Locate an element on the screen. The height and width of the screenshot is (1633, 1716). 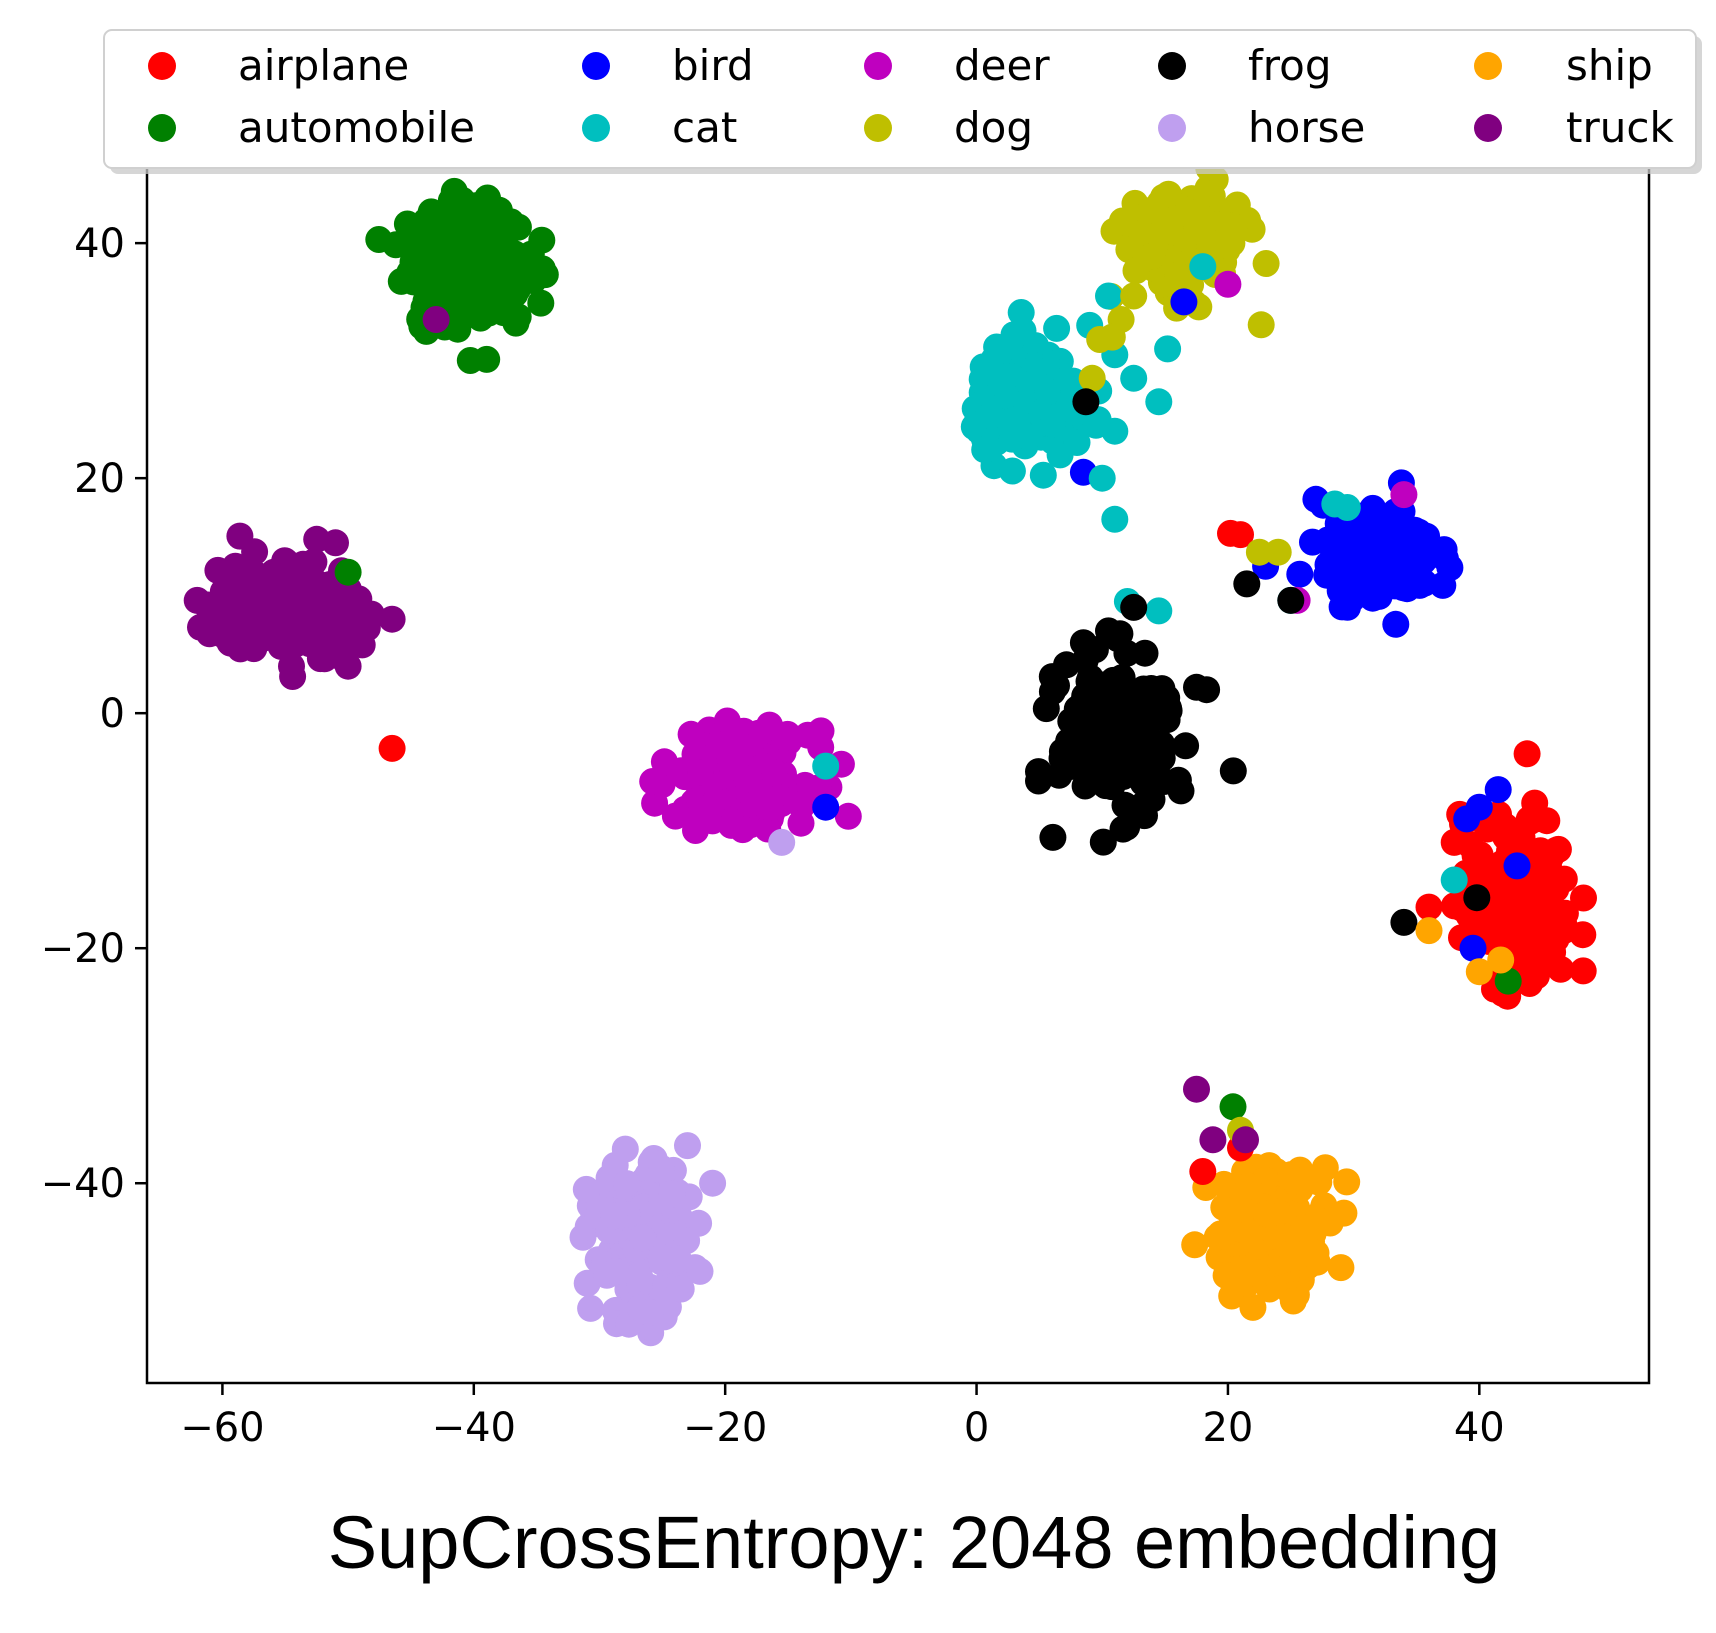
x-axis: −60 −40 −20 0 20 40 is located at coordinates (842, 1417).